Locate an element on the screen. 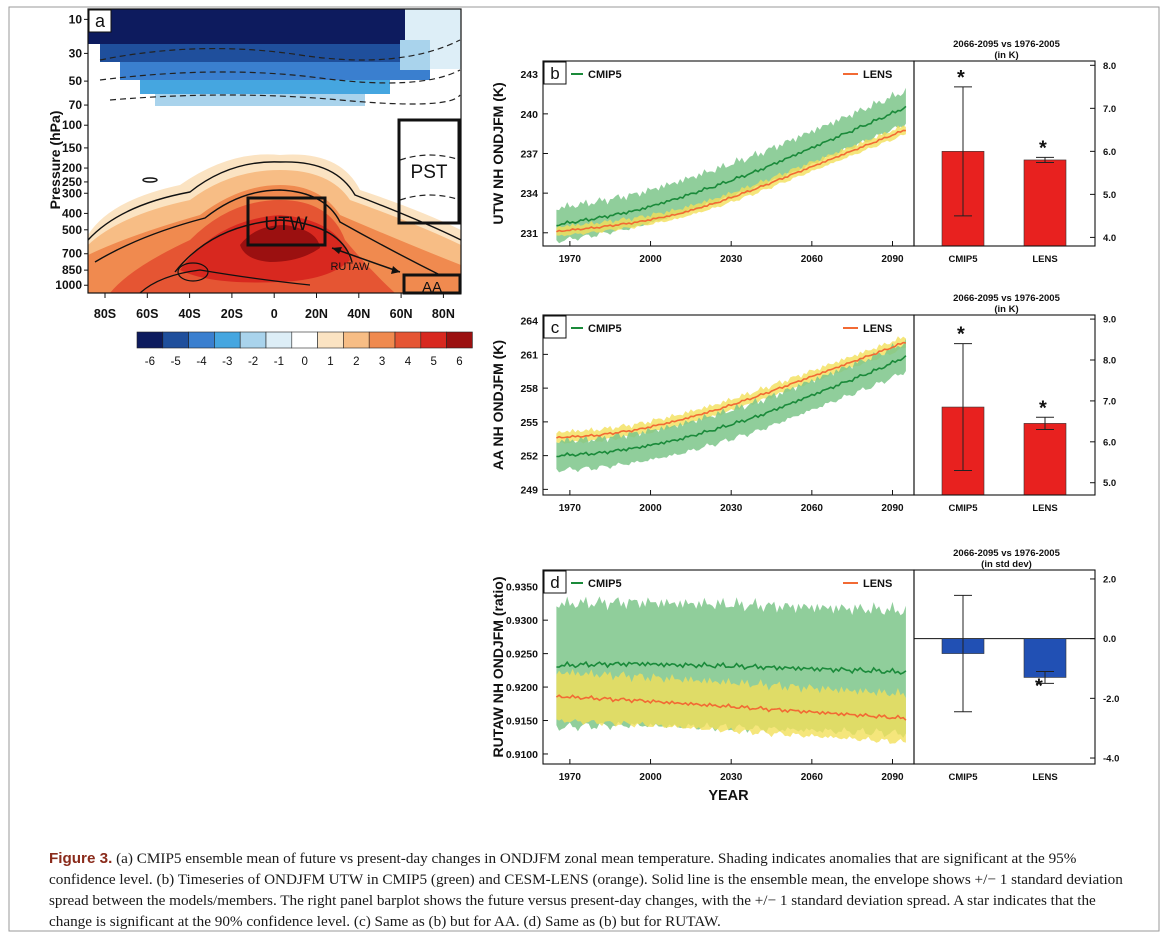 The width and height of the screenshot is (1169, 943). series-spread-band-lens is located at coordinates (731, 181).